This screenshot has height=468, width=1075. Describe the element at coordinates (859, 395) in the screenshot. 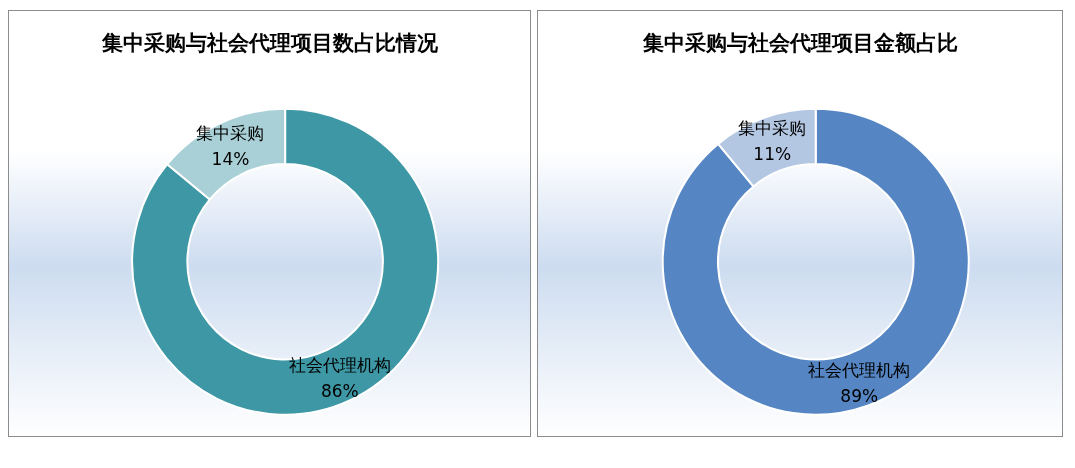

I see `data-label: 89%` at that location.